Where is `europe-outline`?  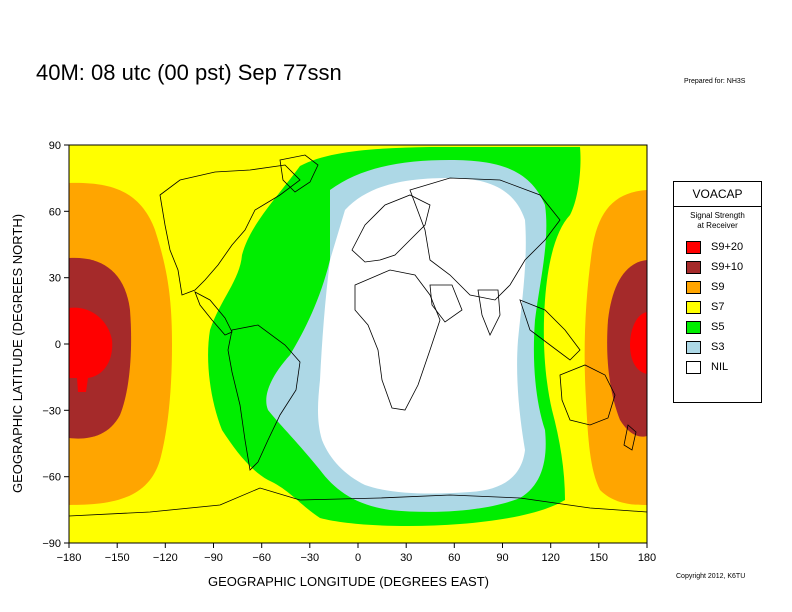 europe-outline is located at coordinates (391, 228).